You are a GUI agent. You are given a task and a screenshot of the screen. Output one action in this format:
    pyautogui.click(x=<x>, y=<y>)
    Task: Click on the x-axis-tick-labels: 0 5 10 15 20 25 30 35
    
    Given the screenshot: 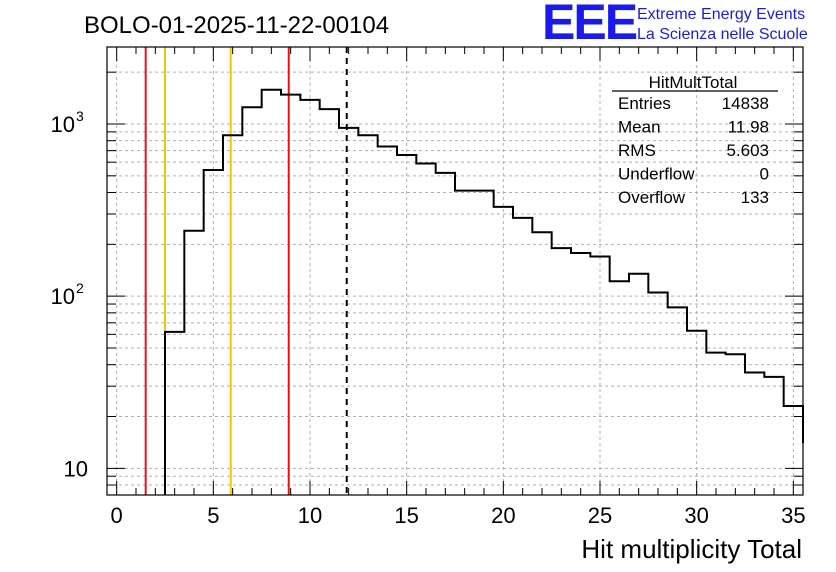 What is the action you would take?
    pyautogui.click(x=458, y=515)
    